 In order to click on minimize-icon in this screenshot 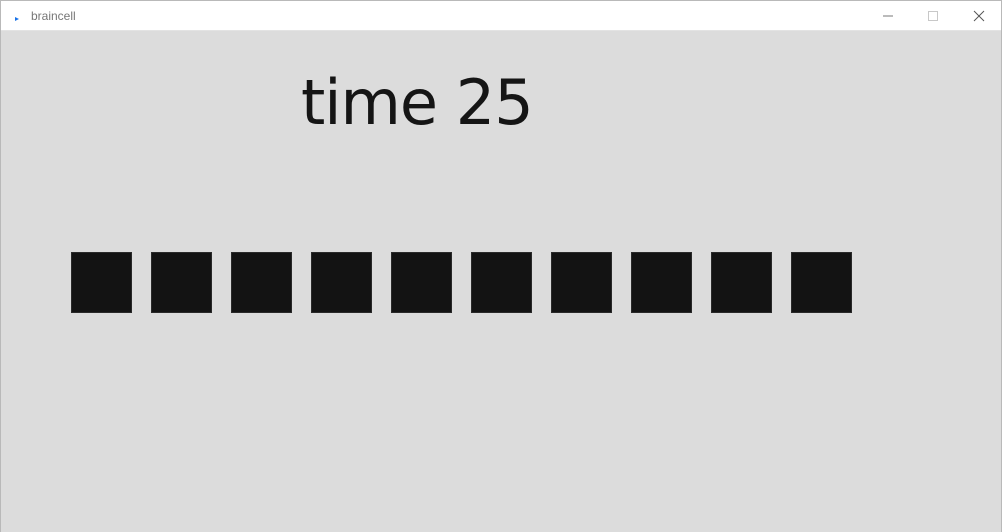, I will do `click(887, 16)`.